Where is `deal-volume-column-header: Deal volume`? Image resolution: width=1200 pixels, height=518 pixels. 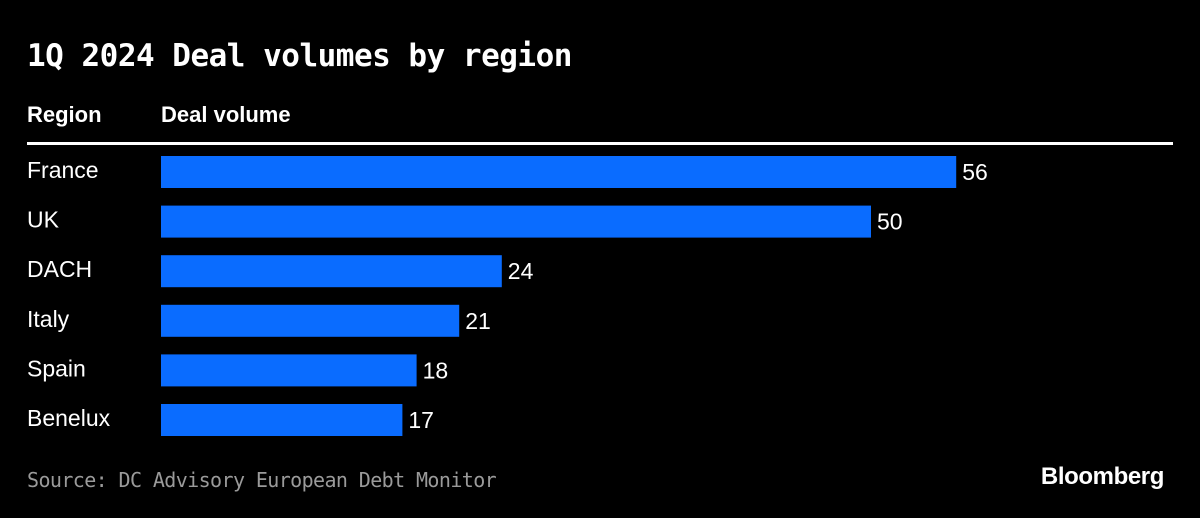
deal-volume-column-header: Deal volume is located at coordinates (226, 114).